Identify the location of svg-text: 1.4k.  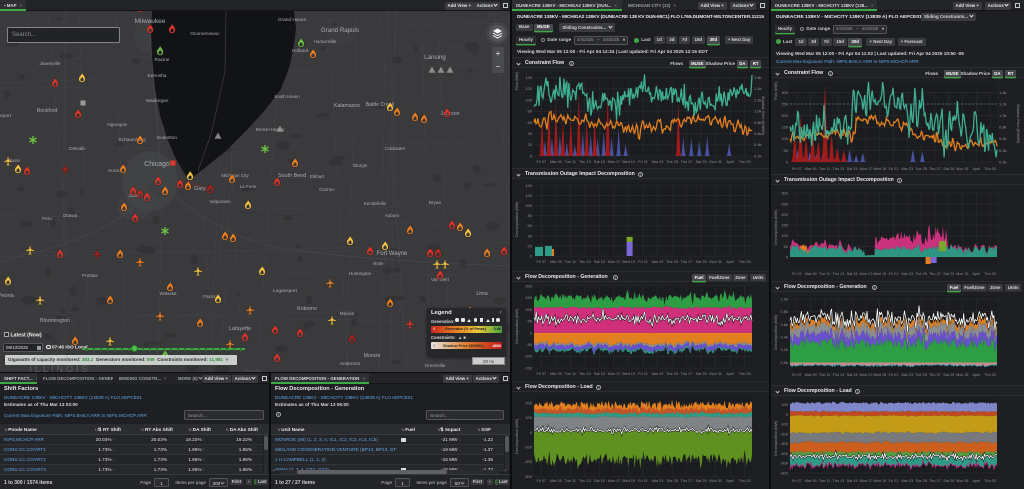
(758, 88).